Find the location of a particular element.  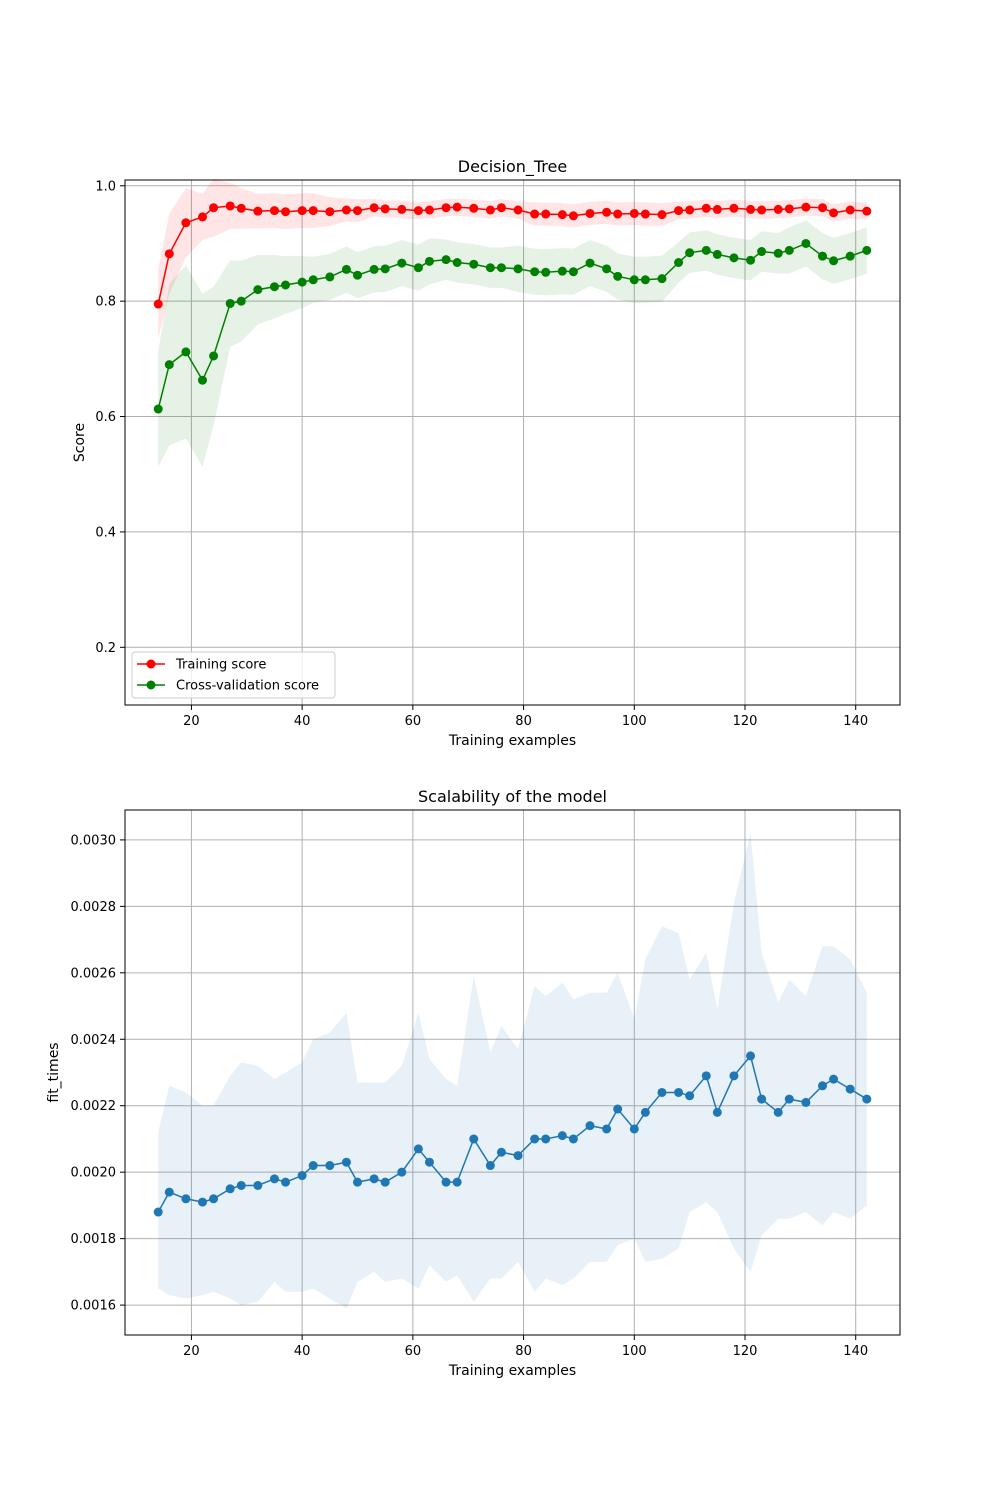

scalability-x-axis-label: Training examples is located at coordinates (512, 1371).